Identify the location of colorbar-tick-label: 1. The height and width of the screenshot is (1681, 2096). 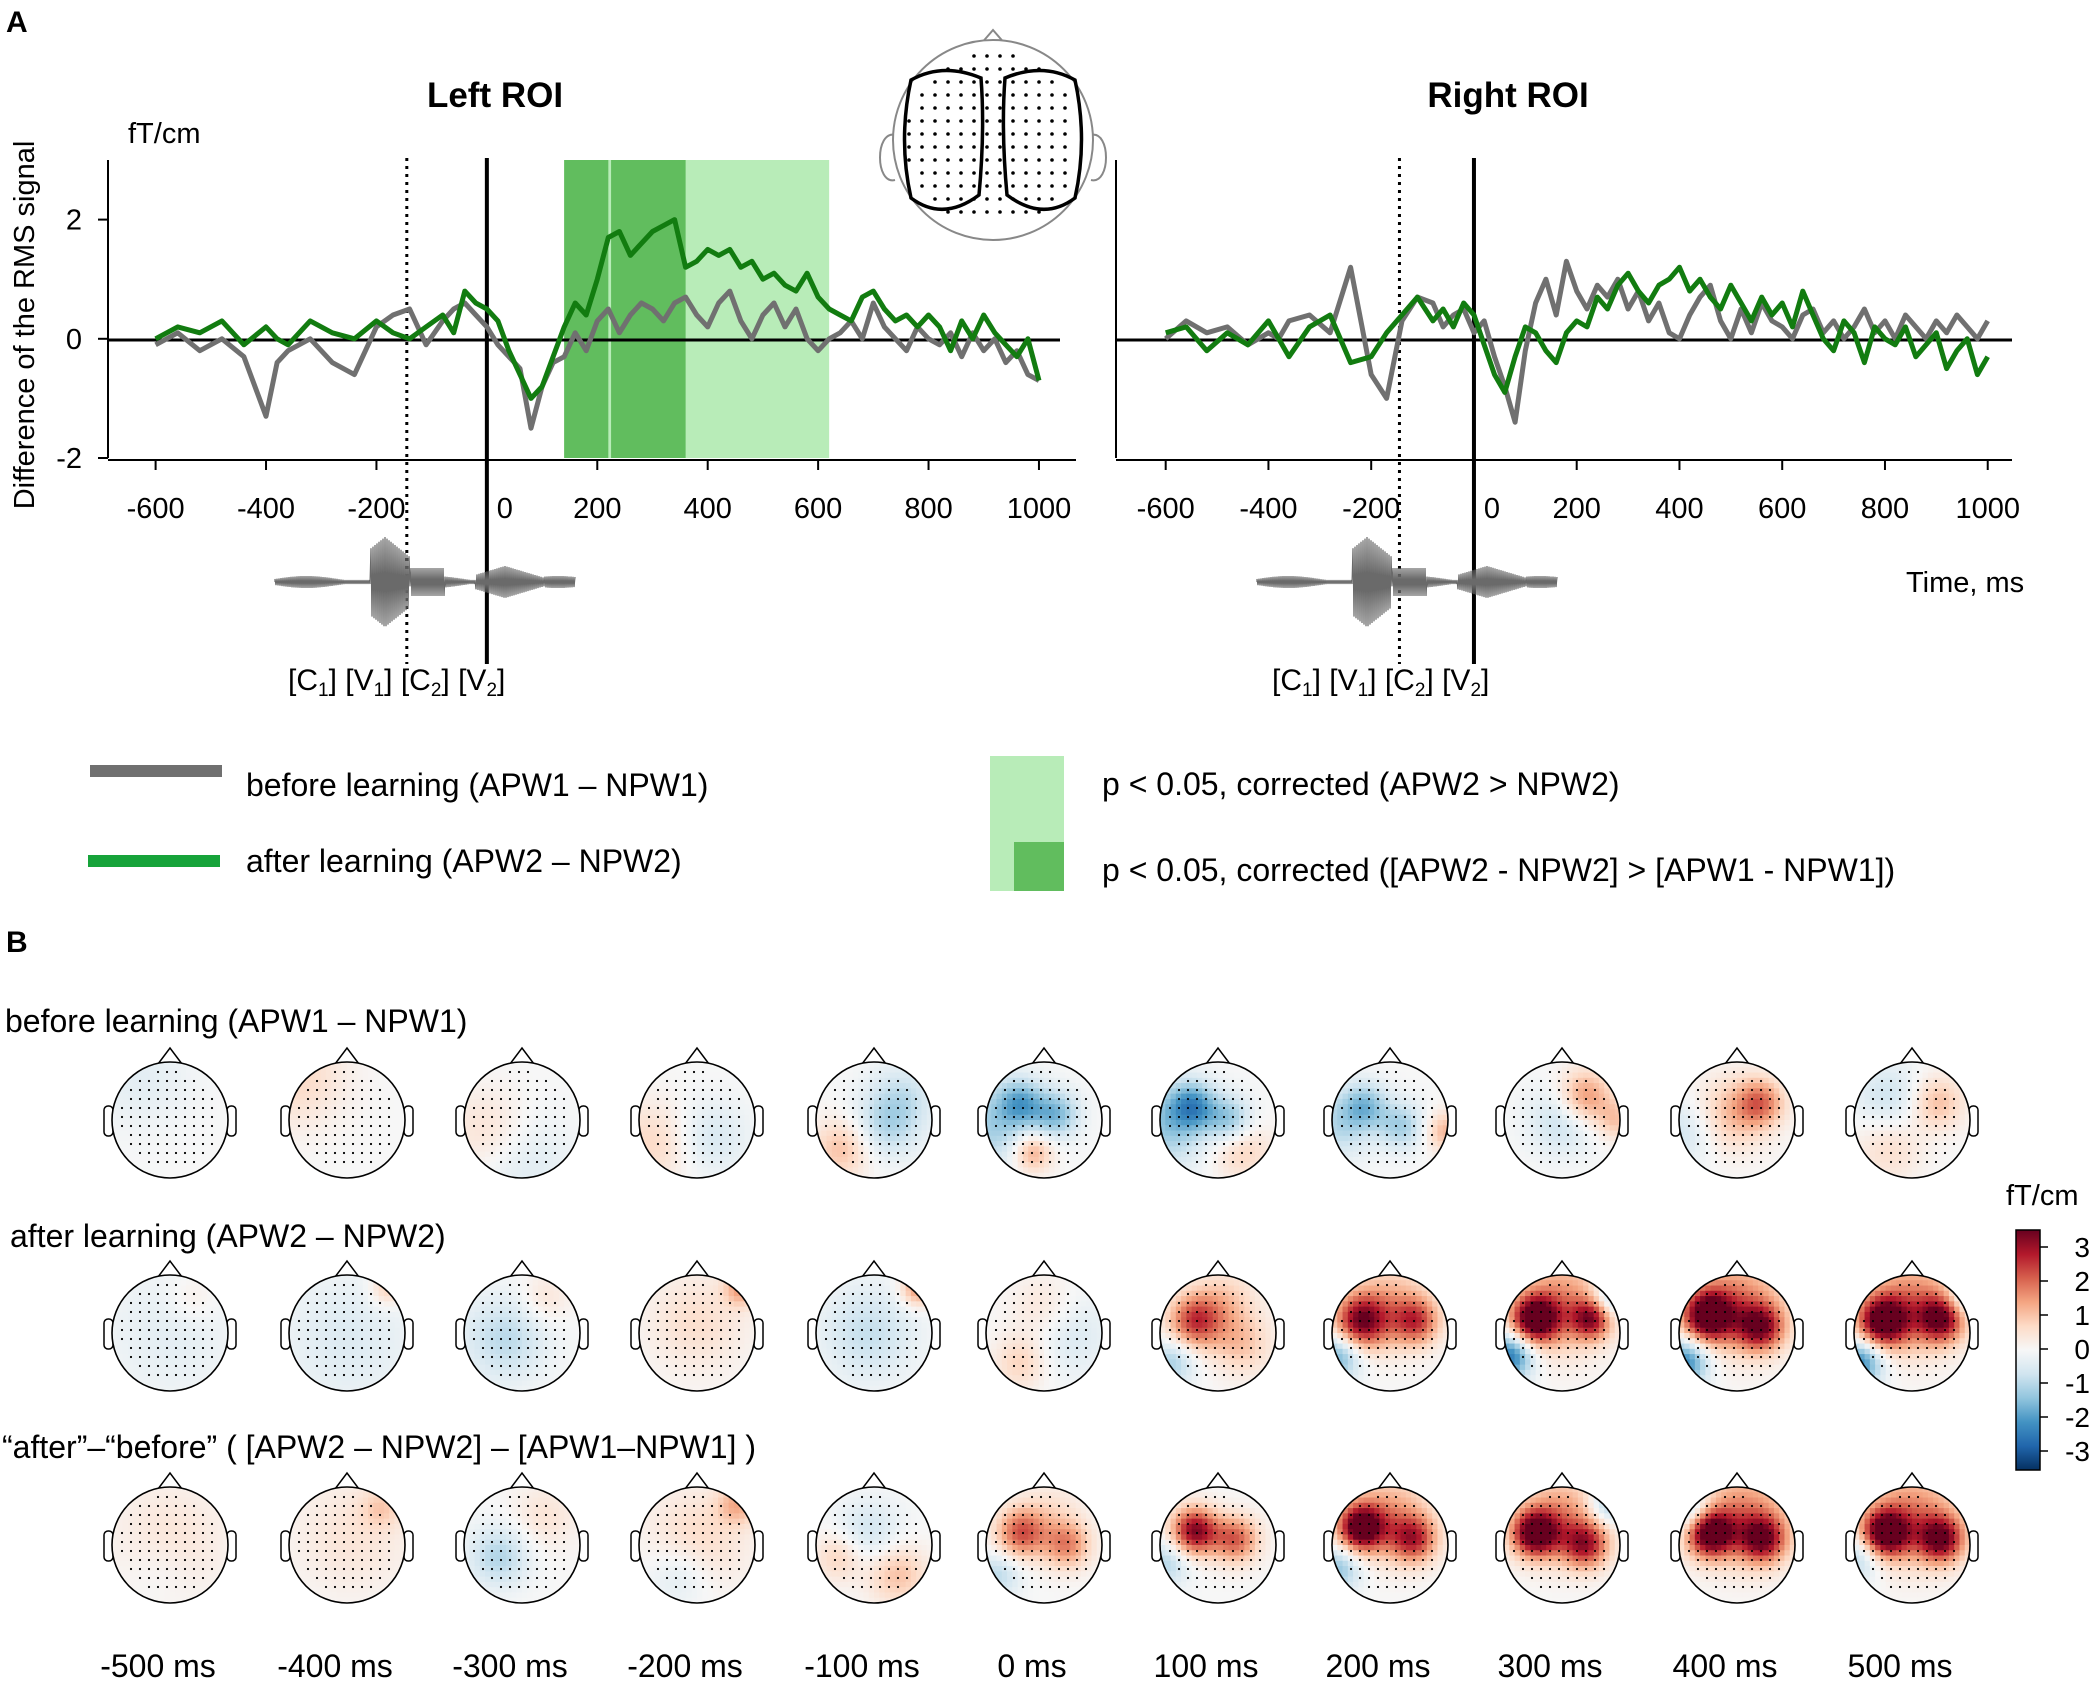
(2082, 1315).